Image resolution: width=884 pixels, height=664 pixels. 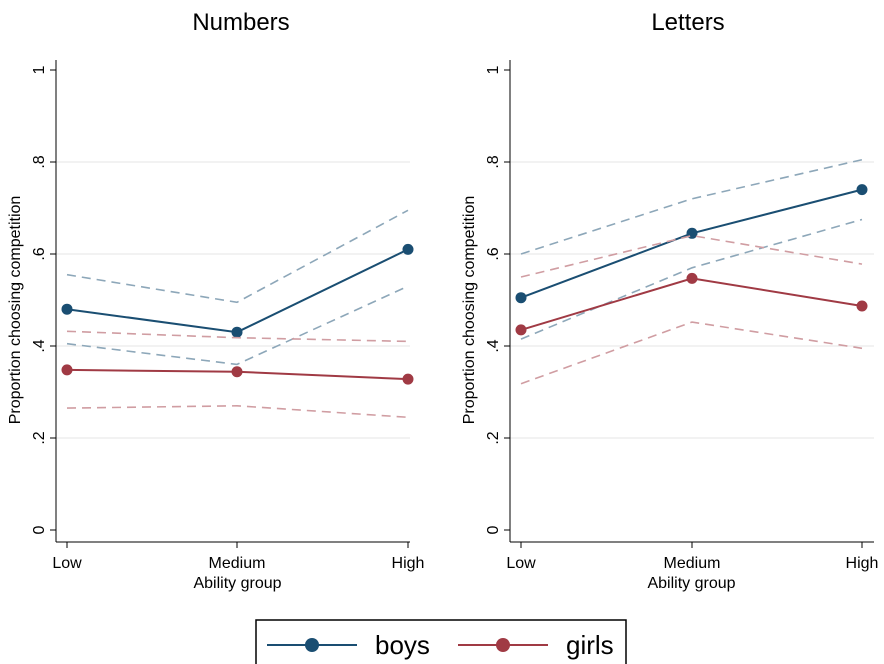 I want to click on legend-label: girls, so click(x=590, y=645).